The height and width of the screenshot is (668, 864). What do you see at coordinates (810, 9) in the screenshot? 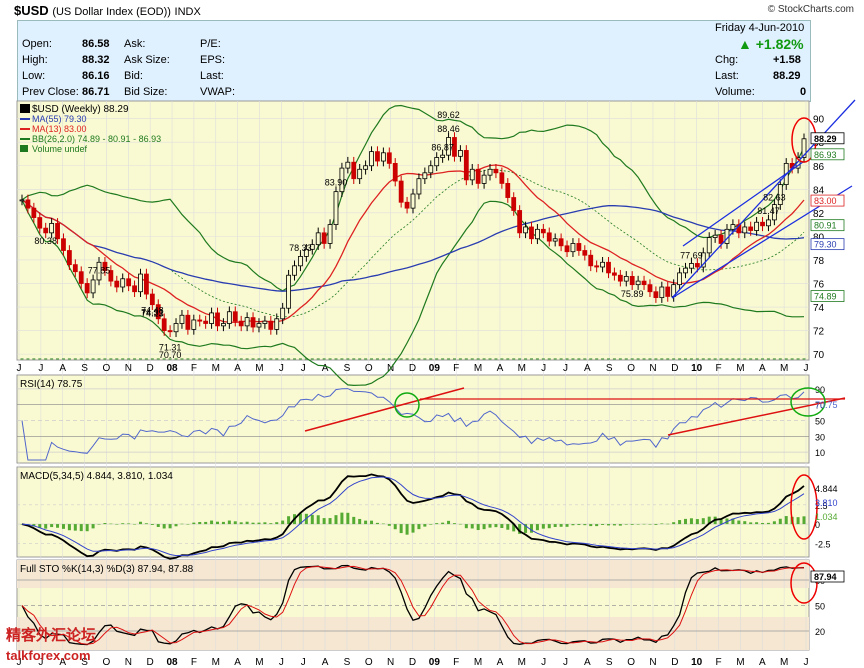
I see `site-credit: © StockCharts.com` at bounding box center [810, 9].